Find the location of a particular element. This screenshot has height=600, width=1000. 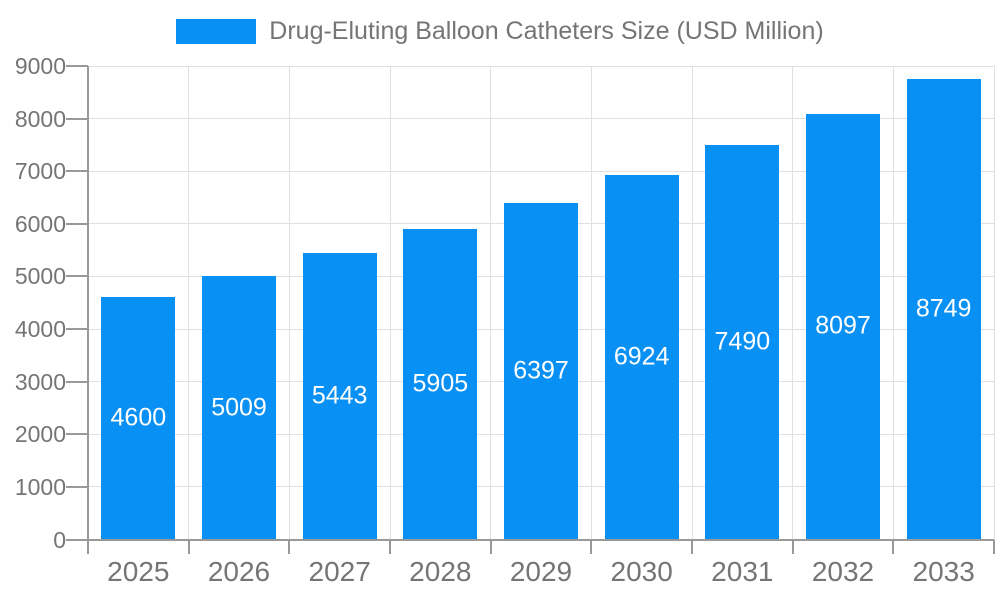

y-axis-tick-label: 7000 is located at coordinates (40, 171).